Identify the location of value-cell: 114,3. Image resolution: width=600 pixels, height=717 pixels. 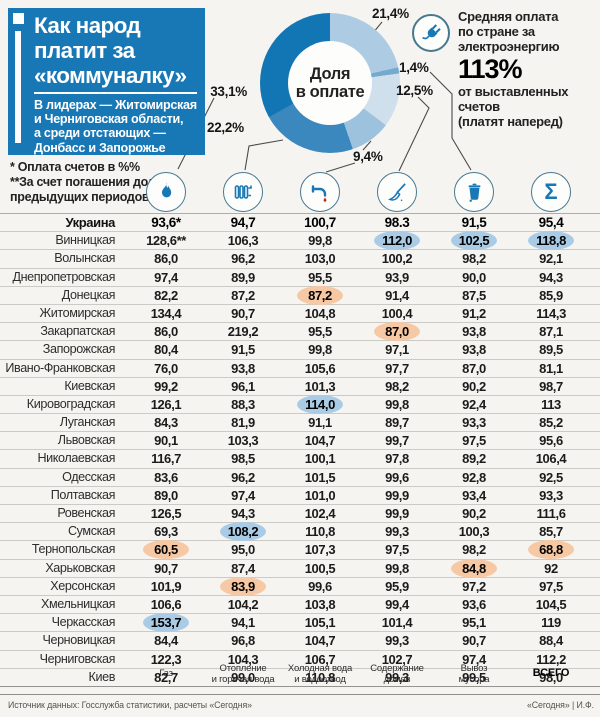
(551, 313).